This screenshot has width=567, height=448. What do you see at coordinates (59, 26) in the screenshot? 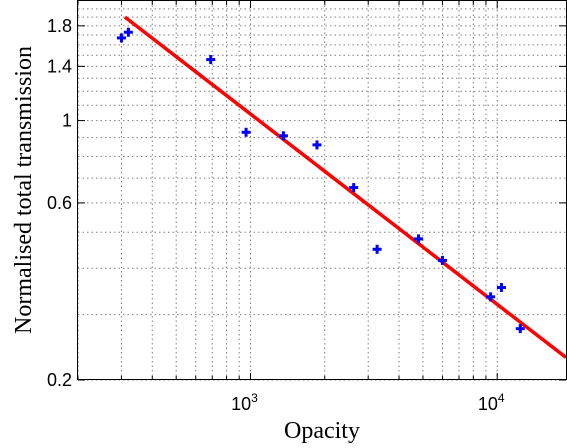
I see `y-tick-label: 1.8` at bounding box center [59, 26].